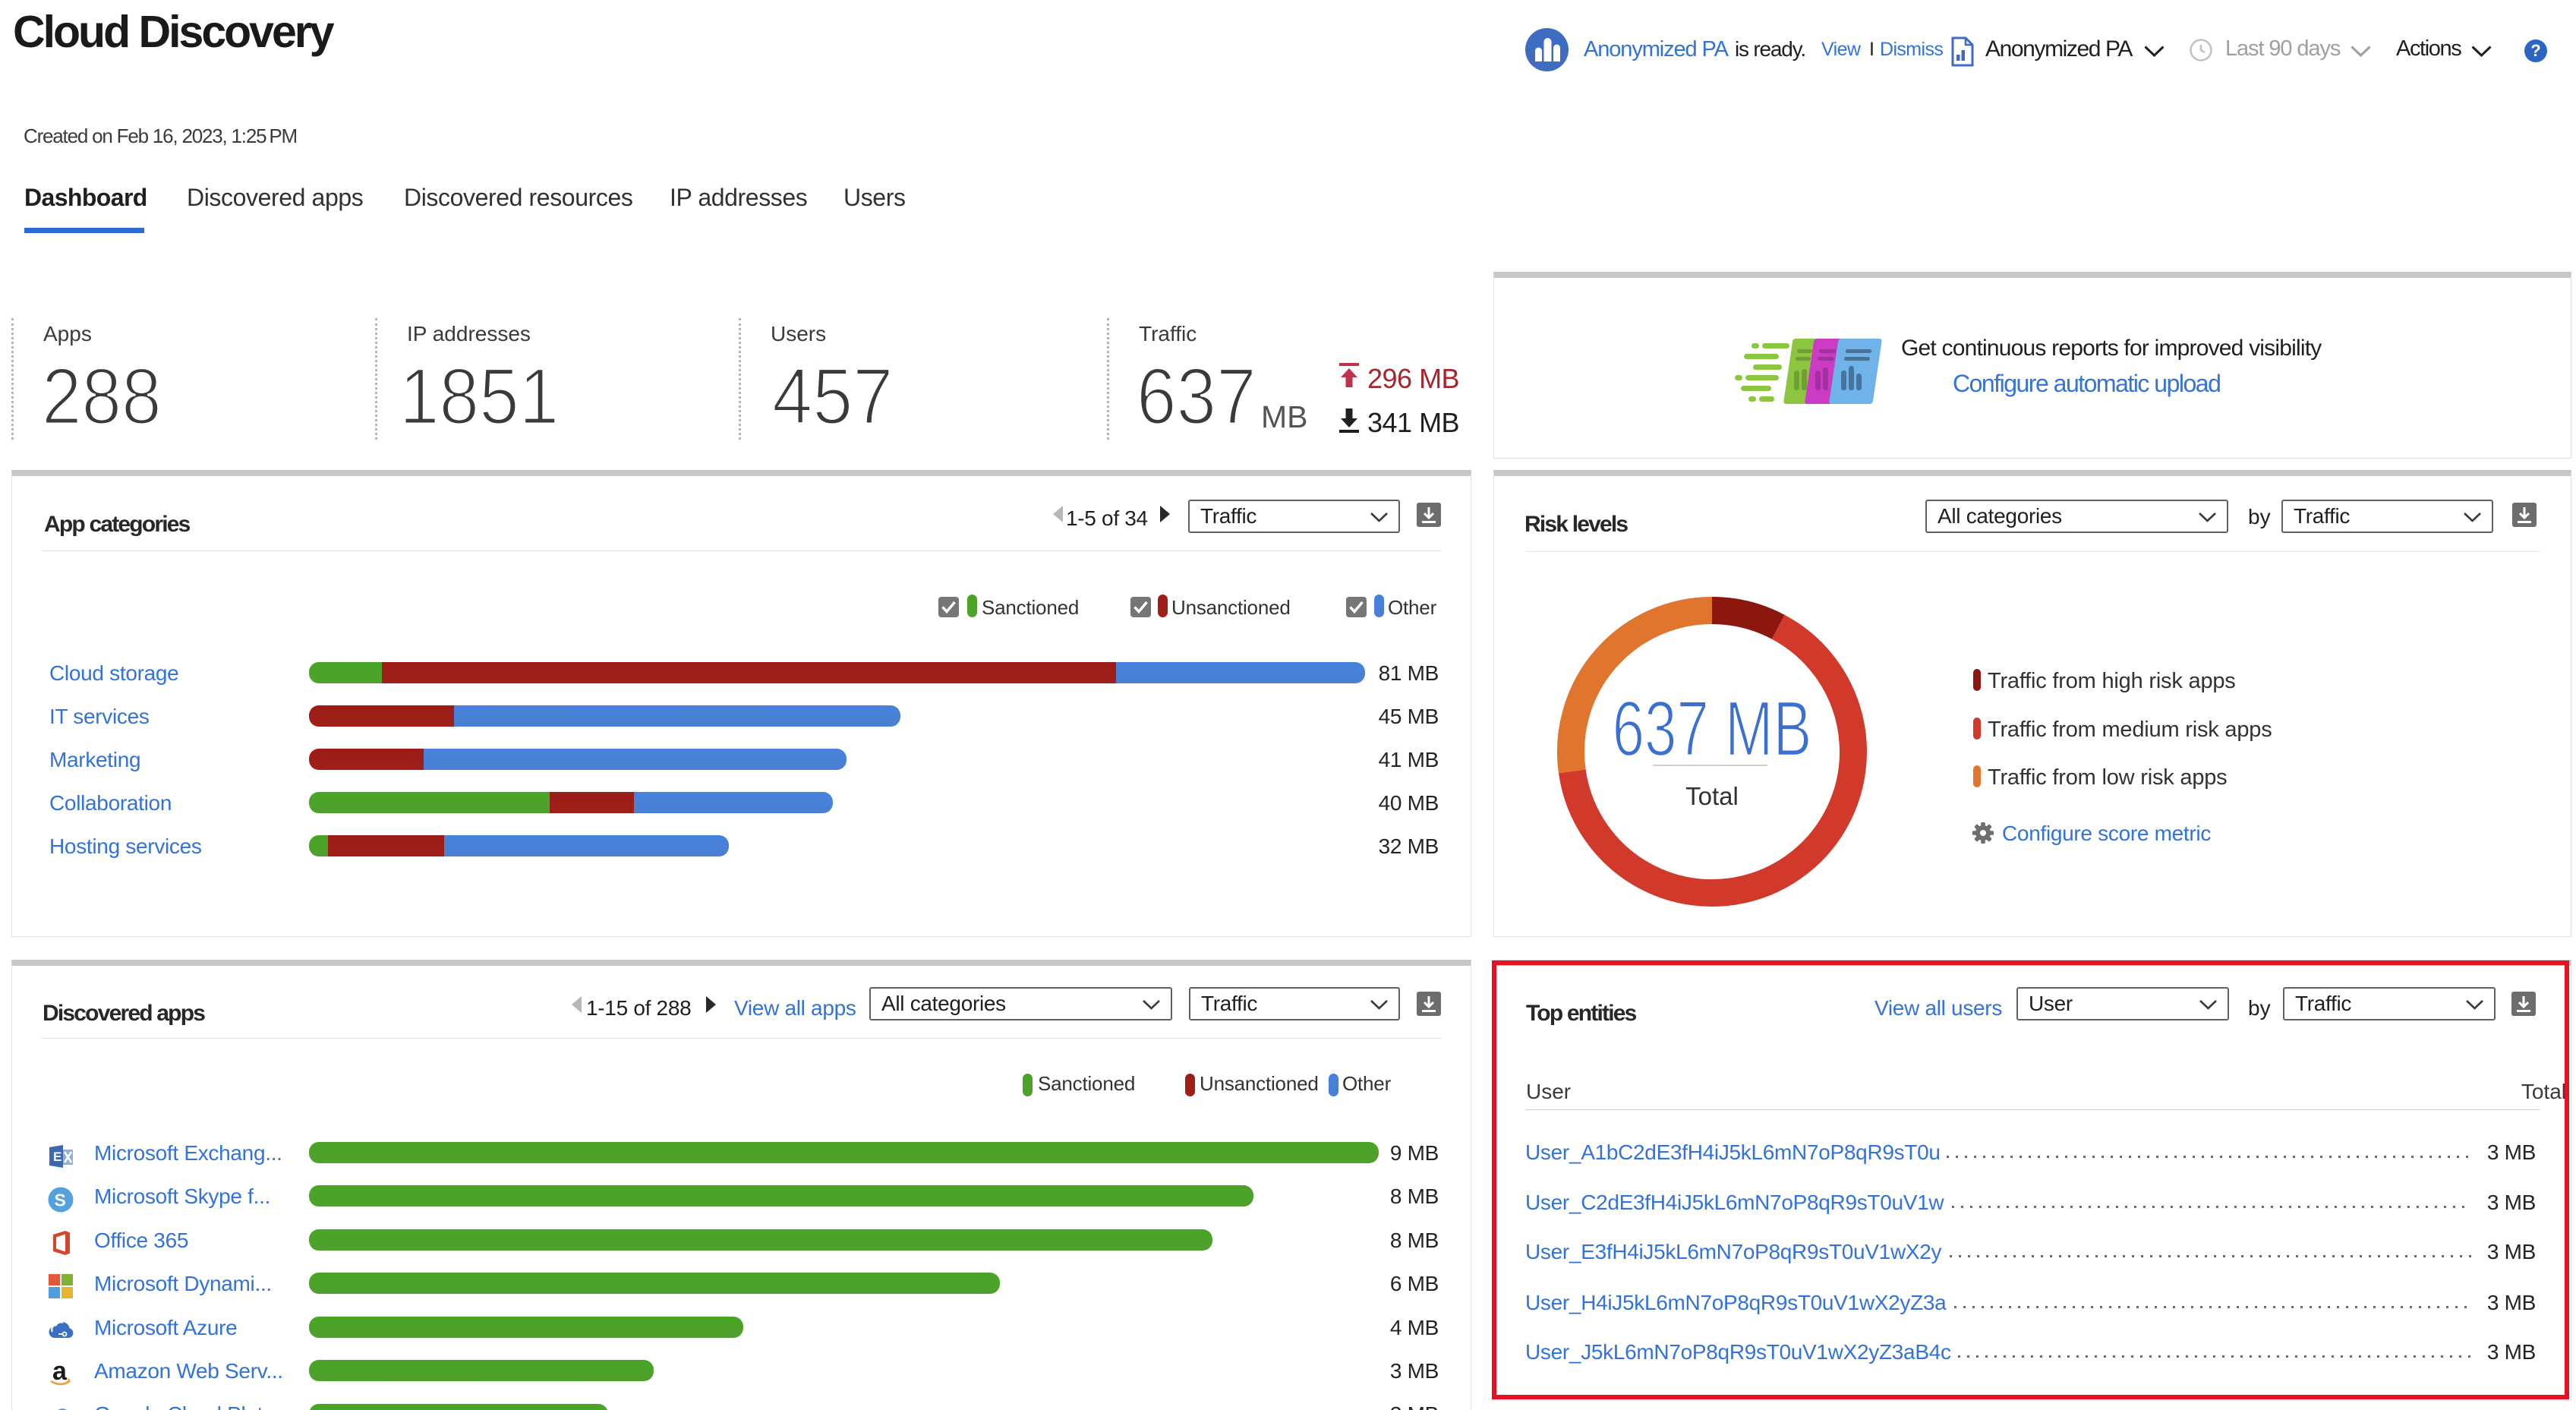 Image resolution: width=2576 pixels, height=1410 pixels. What do you see at coordinates (60, 1200) in the screenshot?
I see `svg-text: S` at bounding box center [60, 1200].